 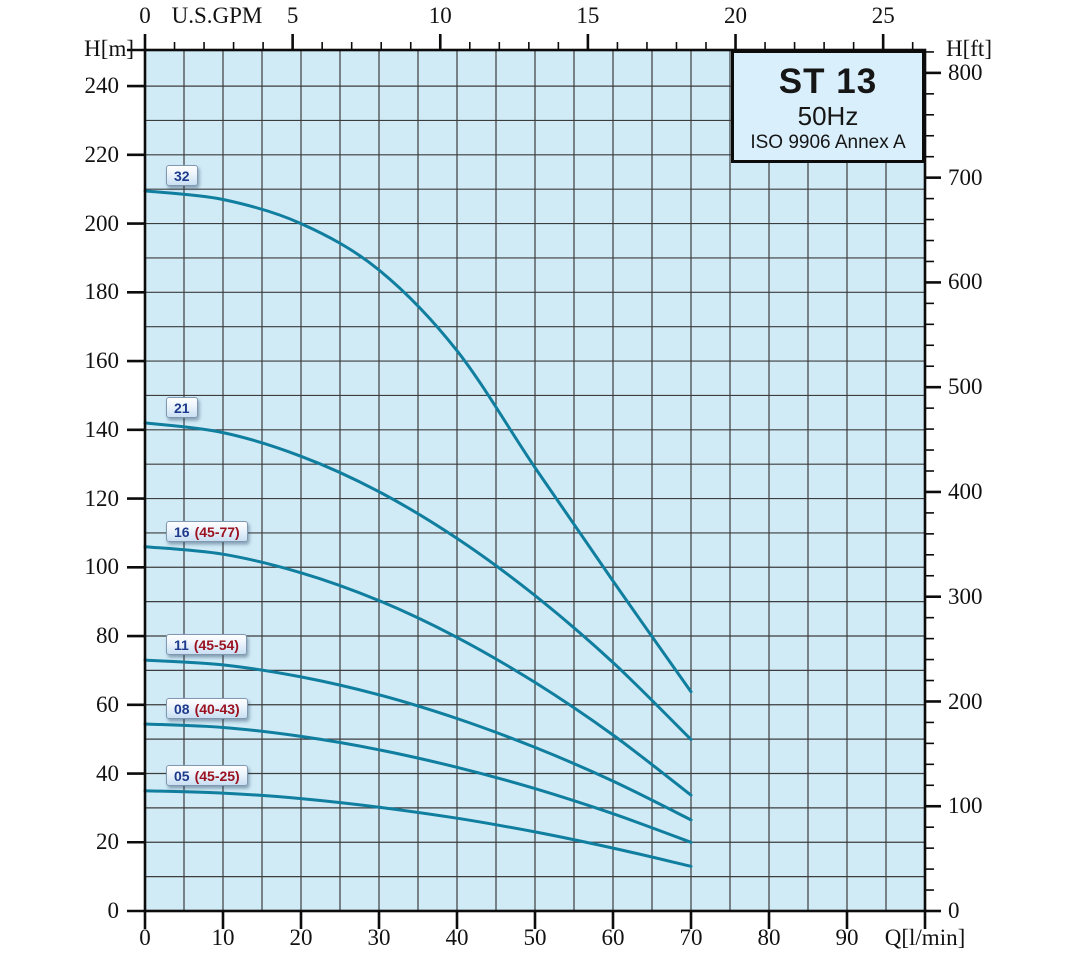 I want to click on curve-label-21: 21, so click(x=182, y=407).